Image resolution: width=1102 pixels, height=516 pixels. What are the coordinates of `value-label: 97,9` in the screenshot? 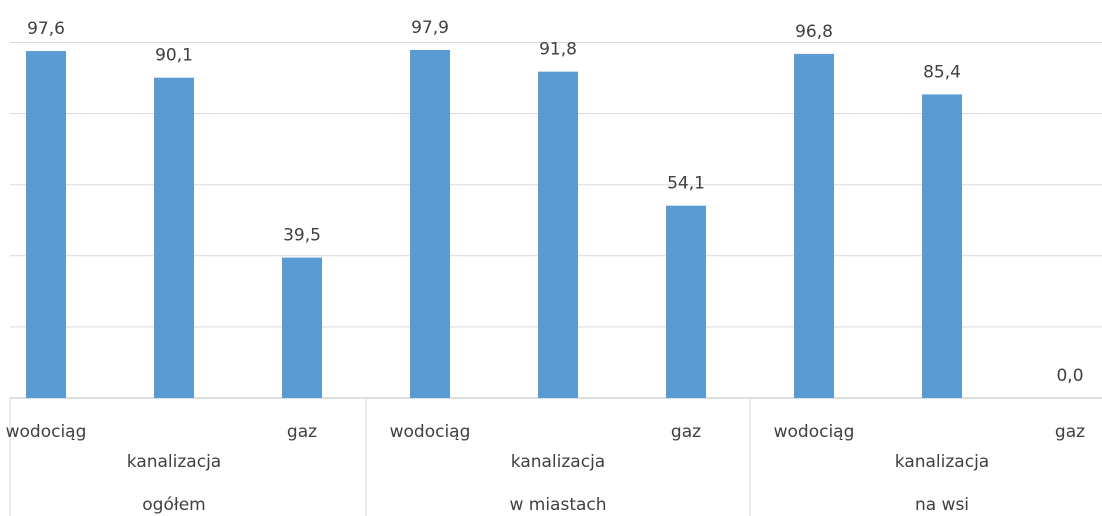 It's located at (430, 28).